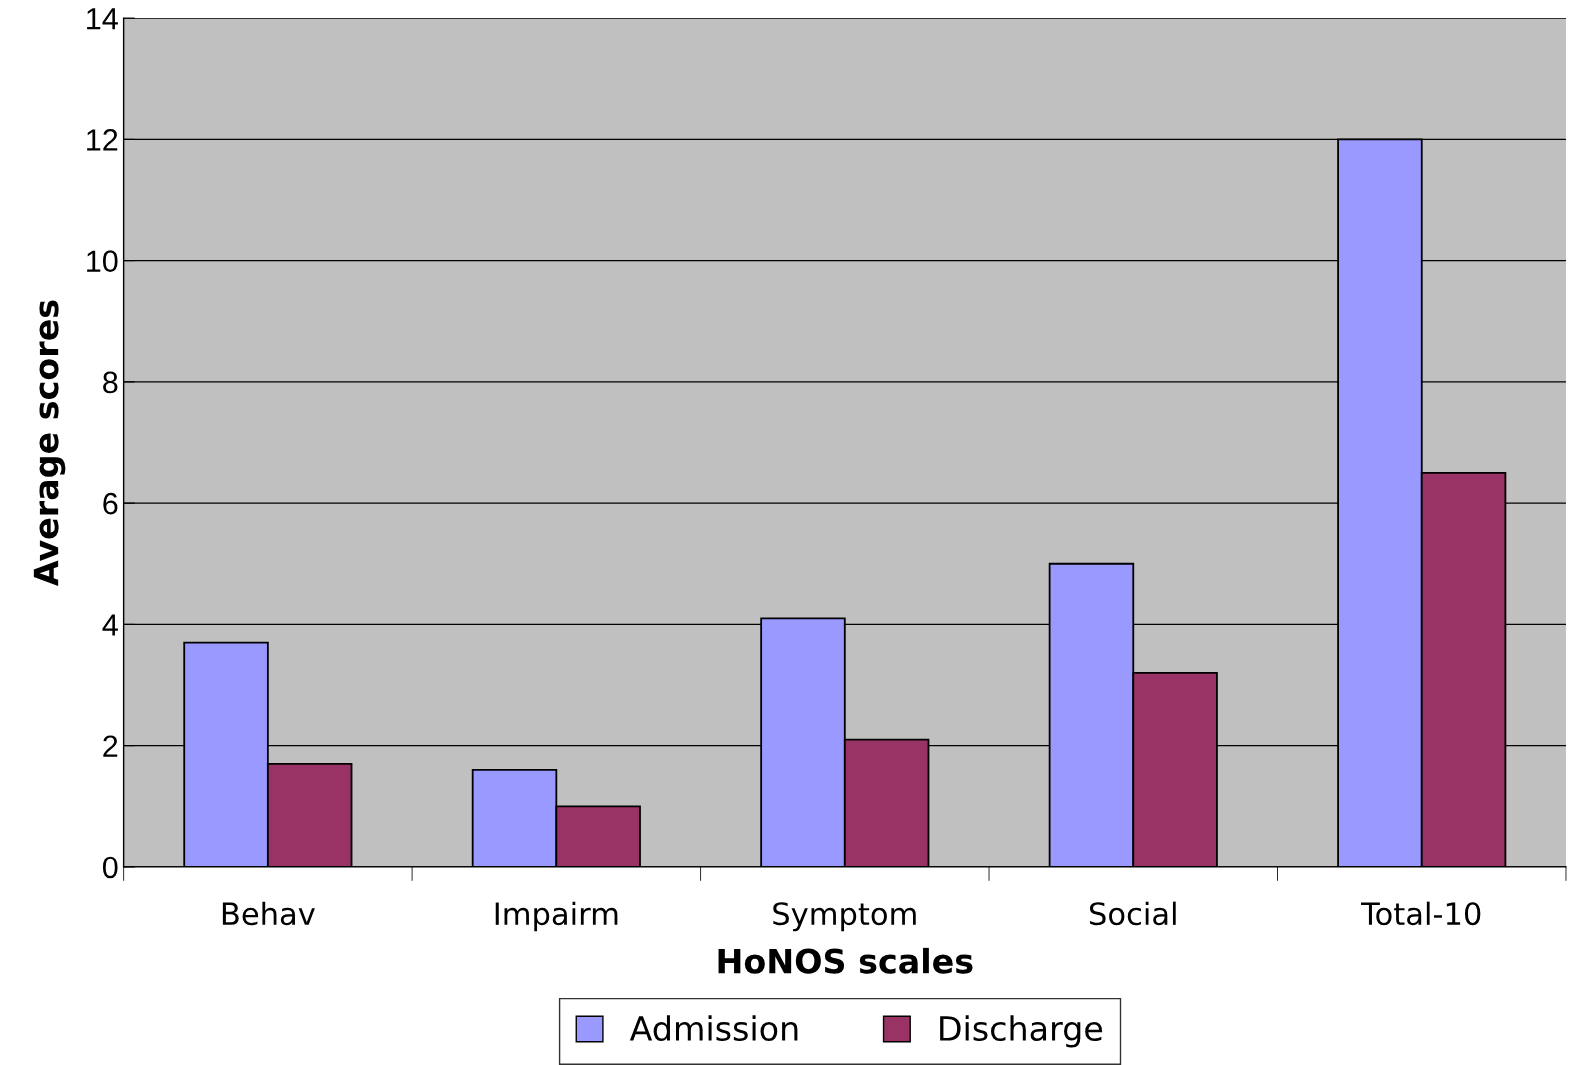  Describe the element at coordinates (110, 746) in the screenshot. I see `y-tick-label: 2` at that location.